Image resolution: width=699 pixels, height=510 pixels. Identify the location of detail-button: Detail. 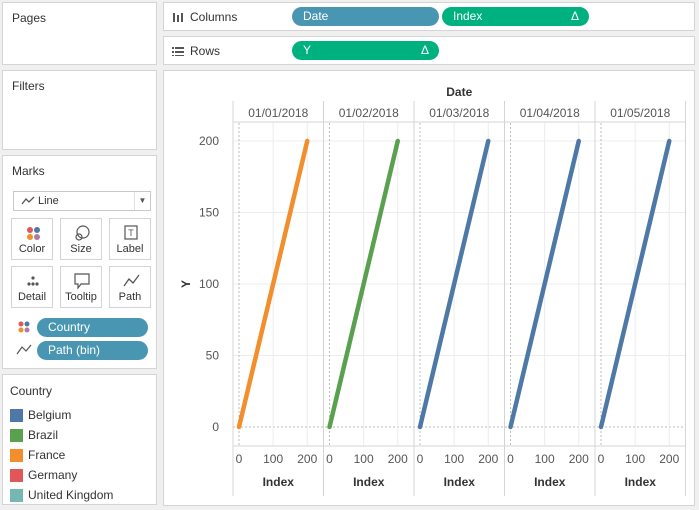
(32, 287).